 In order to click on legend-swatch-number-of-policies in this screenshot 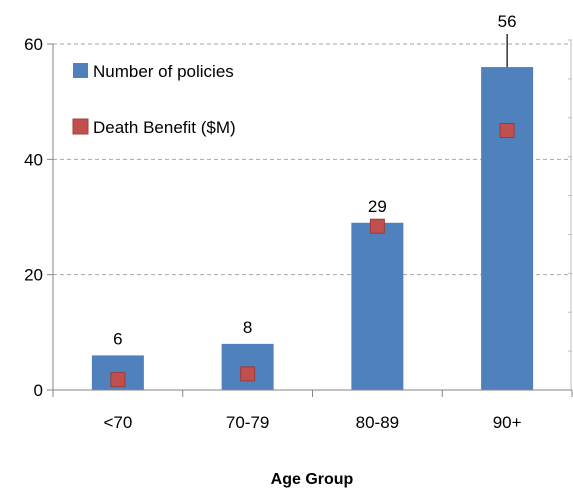, I will do `click(80, 70)`.